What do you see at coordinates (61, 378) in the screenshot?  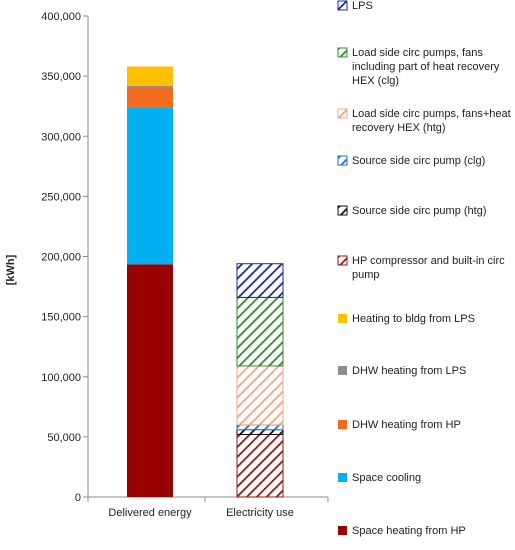 I see `y-tick-label: 100,000` at bounding box center [61, 378].